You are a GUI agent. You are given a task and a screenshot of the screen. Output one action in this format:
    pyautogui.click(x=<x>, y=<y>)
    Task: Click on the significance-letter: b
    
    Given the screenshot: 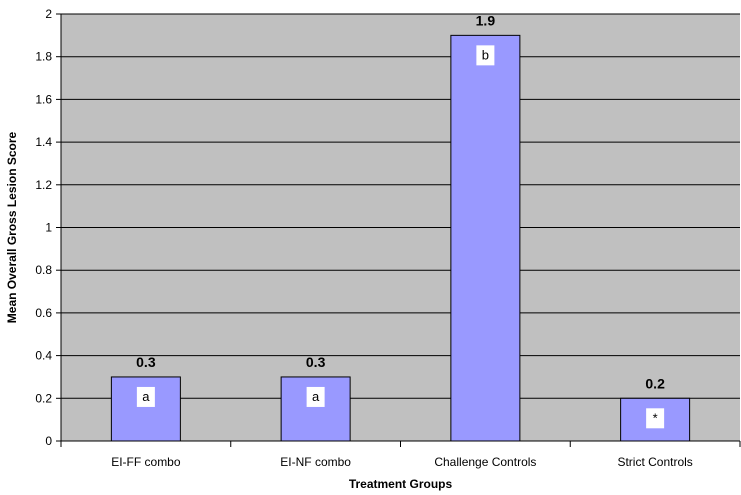 What is the action you would take?
    pyautogui.click(x=485, y=54)
    